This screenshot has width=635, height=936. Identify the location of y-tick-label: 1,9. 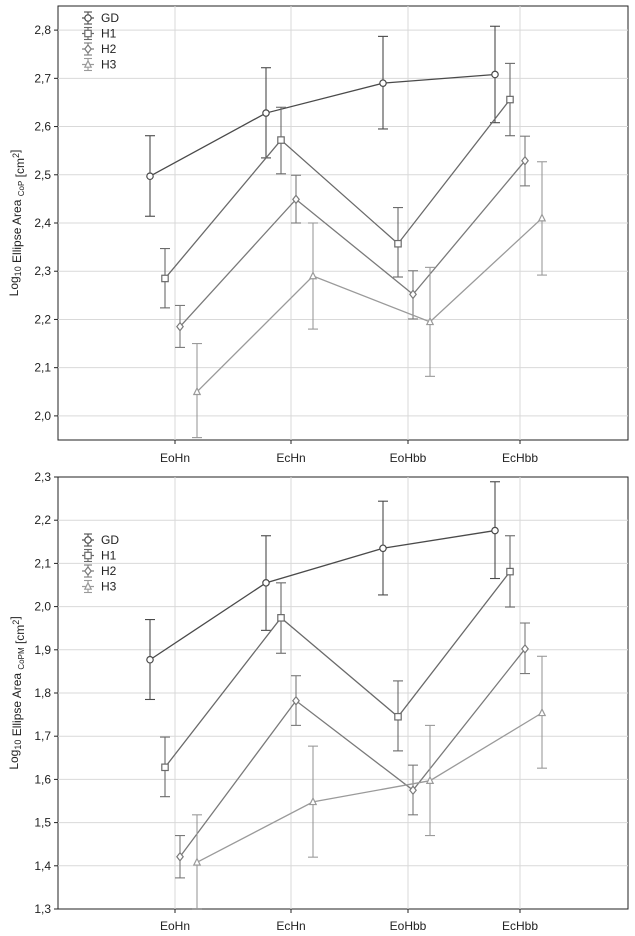
(42, 650).